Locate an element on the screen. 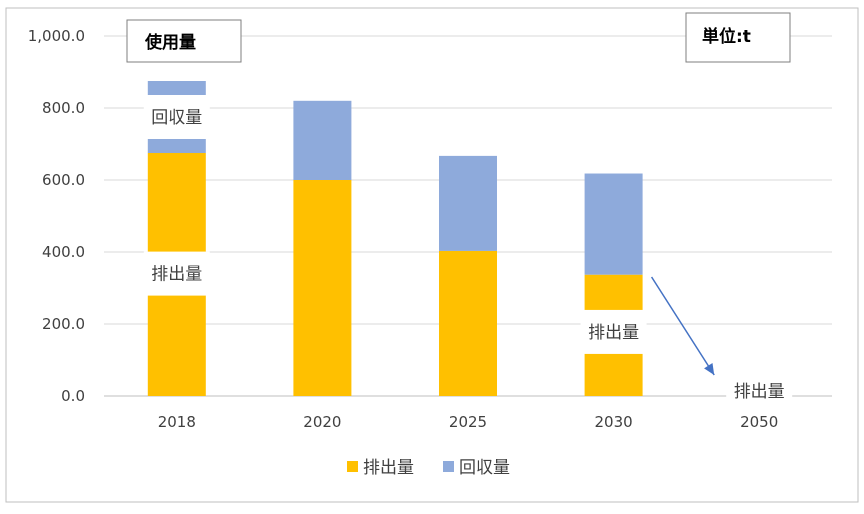 This screenshot has height=514, width=864. trend-arrow-line is located at coordinates (682, 326).